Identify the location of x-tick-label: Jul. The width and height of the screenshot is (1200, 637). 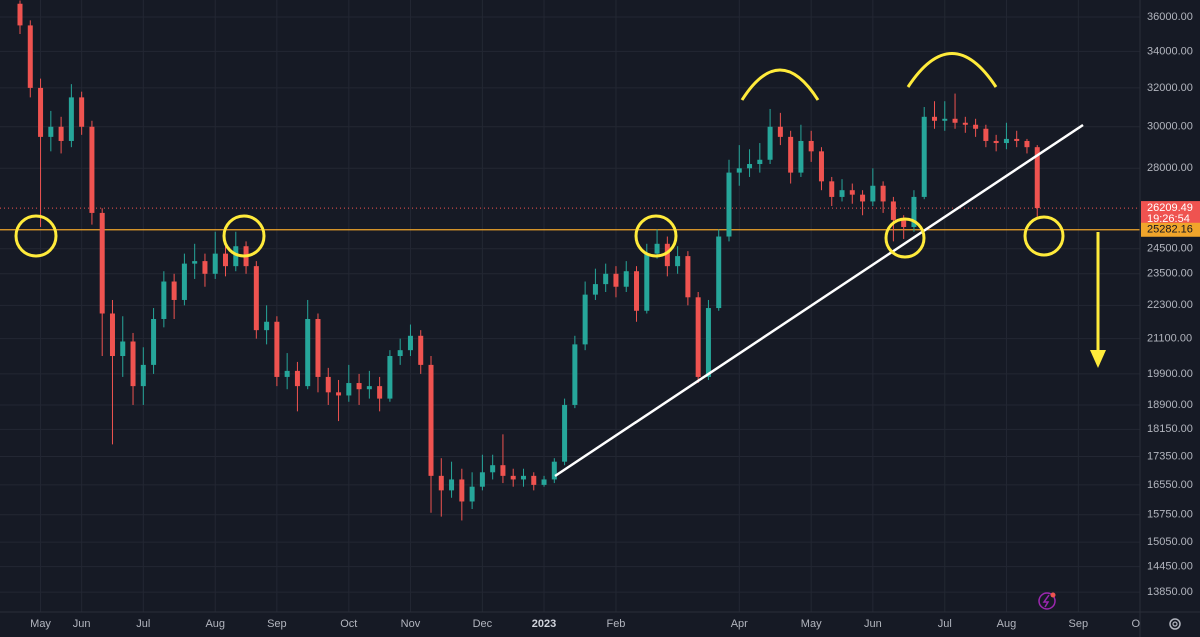
(945, 624).